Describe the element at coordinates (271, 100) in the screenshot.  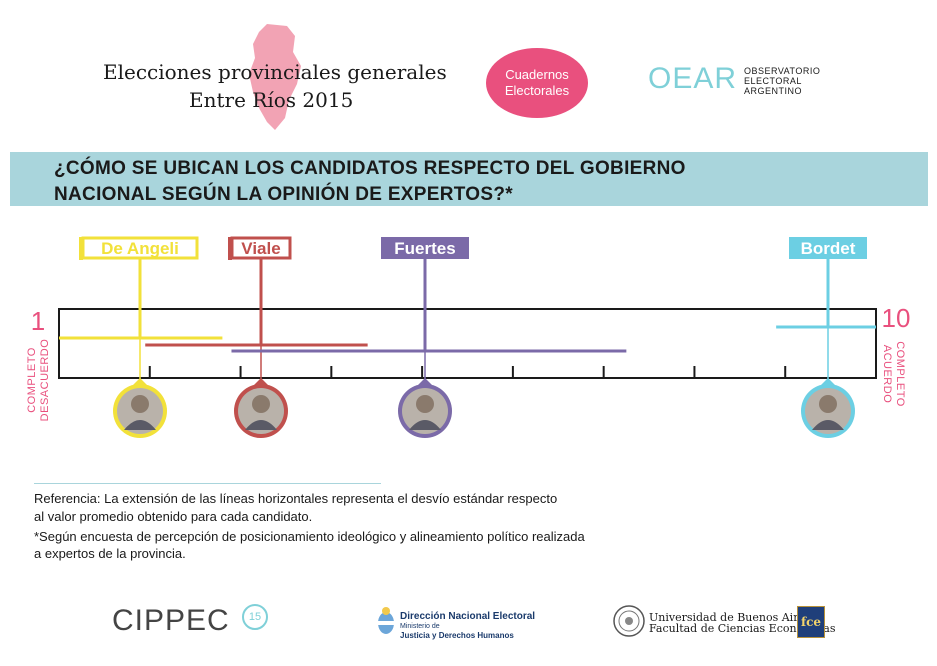
I see `page-title-line2: Entre Ríos 2015` at that location.